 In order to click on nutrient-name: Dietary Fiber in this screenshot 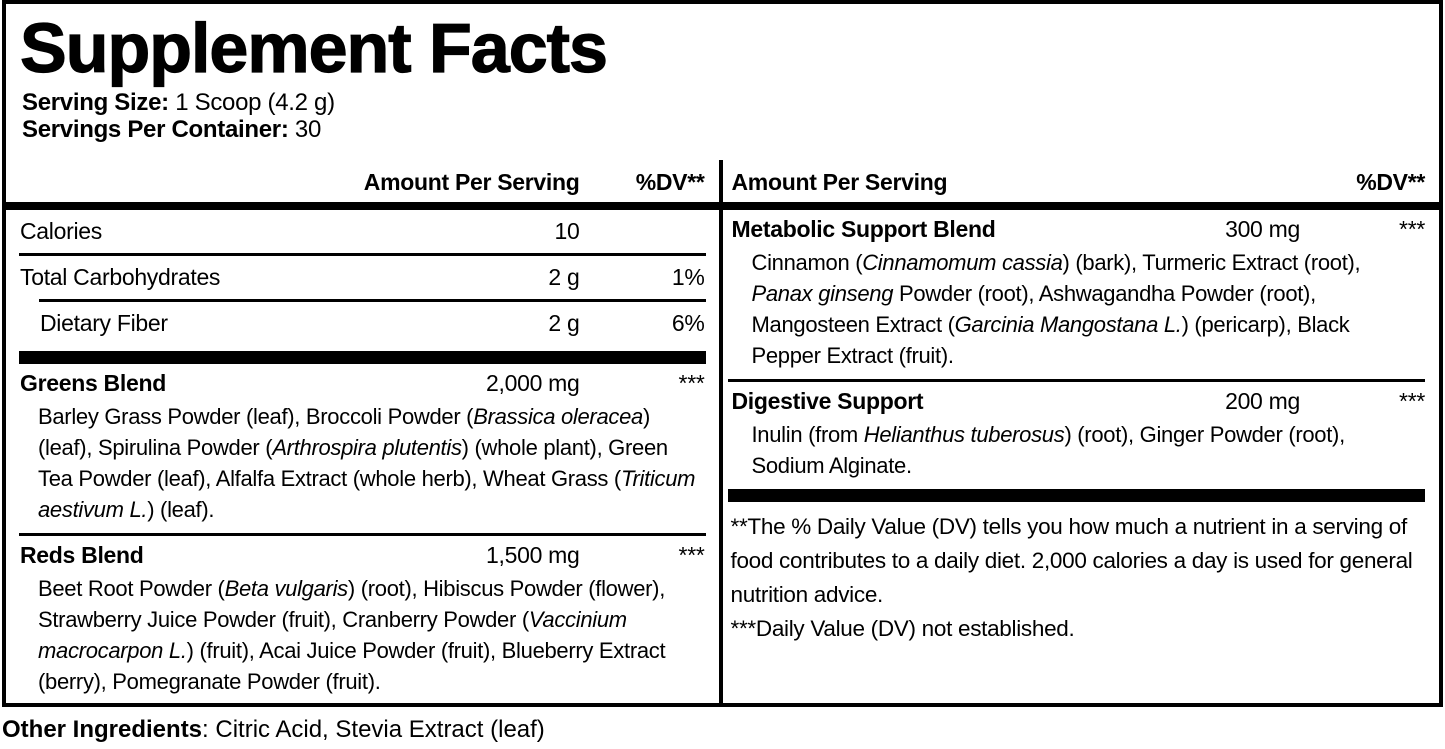, I will do `click(104, 323)`.